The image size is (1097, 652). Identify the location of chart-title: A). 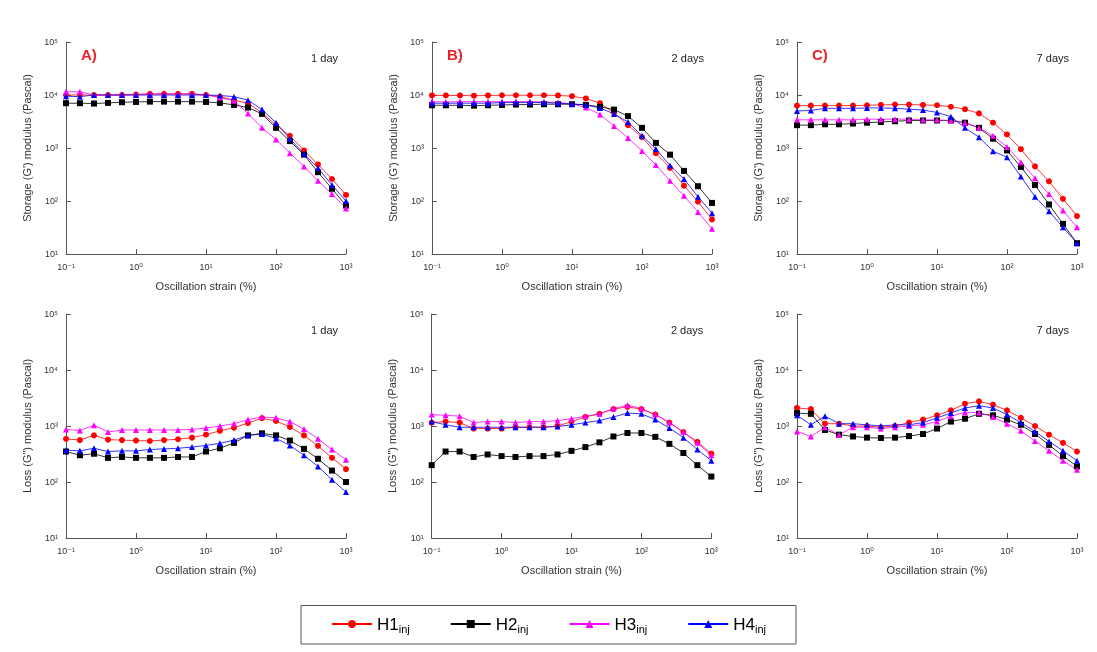
(89, 54).